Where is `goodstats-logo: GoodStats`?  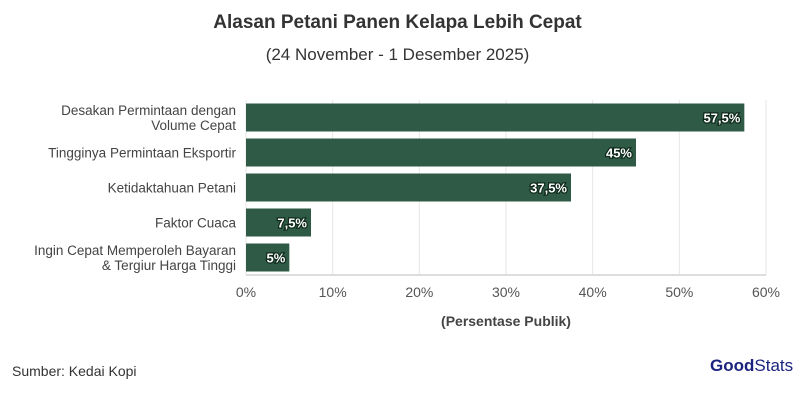 goodstats-logo: GoodStats is located at coordinates (752, 365).